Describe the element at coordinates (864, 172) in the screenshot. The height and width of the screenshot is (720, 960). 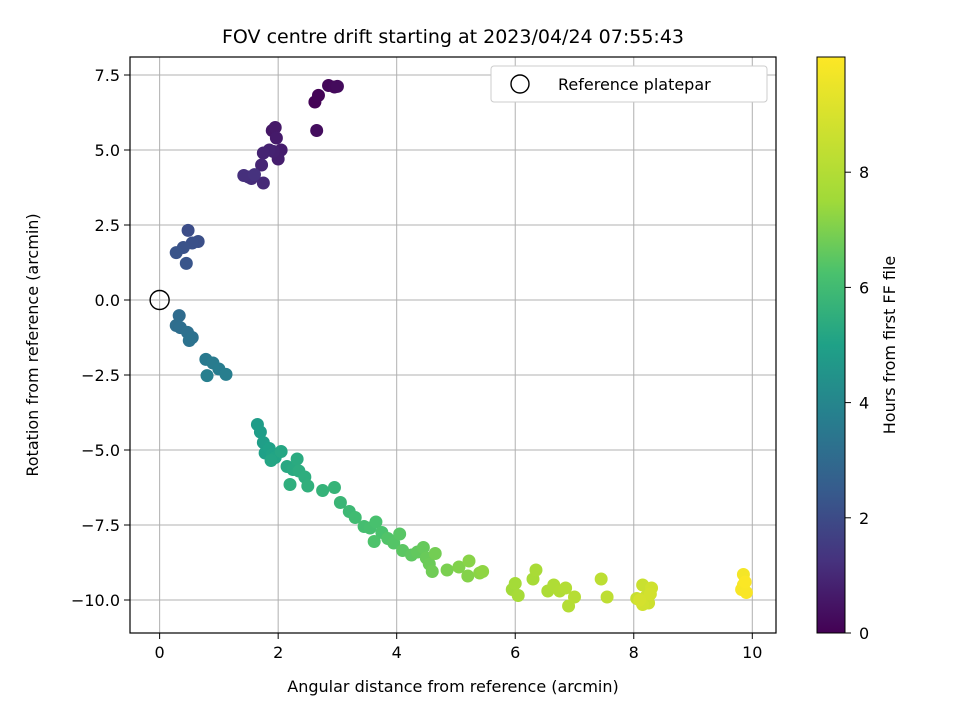
I see `colorbar-tick-label: 8` at that location.